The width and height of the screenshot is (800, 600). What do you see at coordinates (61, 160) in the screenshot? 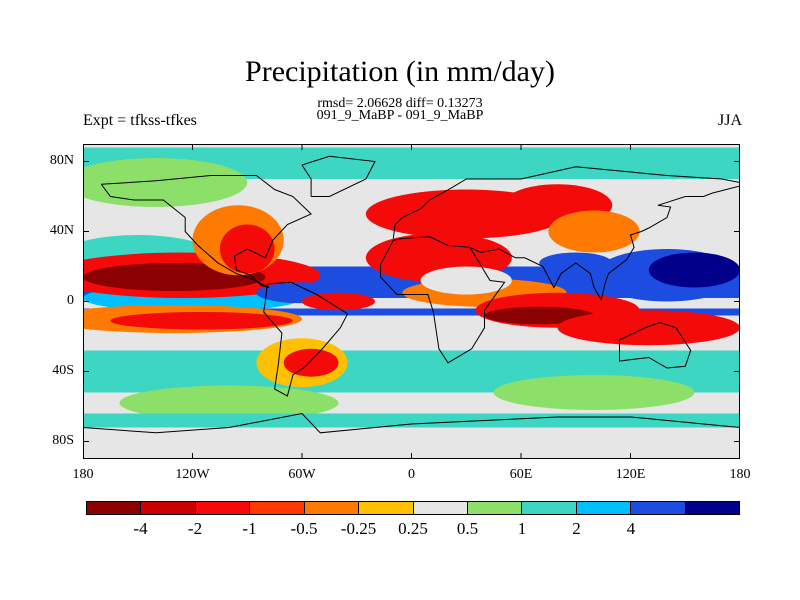
I see `lat-label-0: 80N` at bounding box center [61, 160].